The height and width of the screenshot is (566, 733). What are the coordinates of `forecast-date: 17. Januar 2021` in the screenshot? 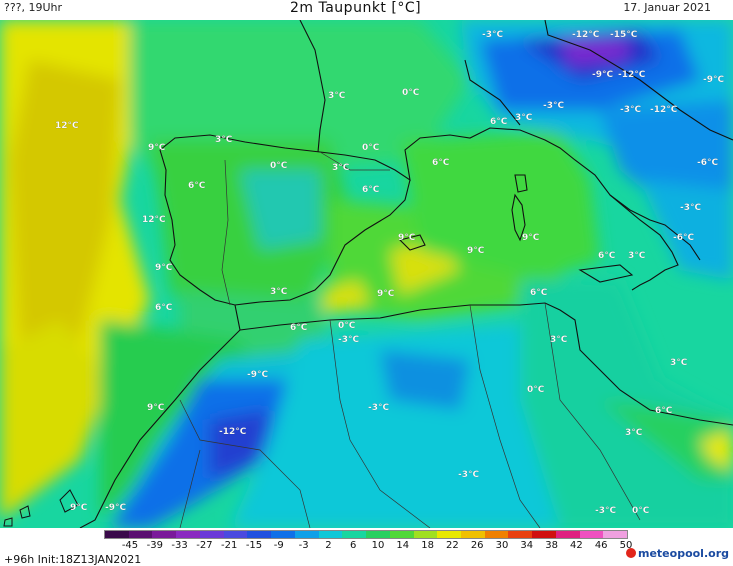 It's located at (667, 7).